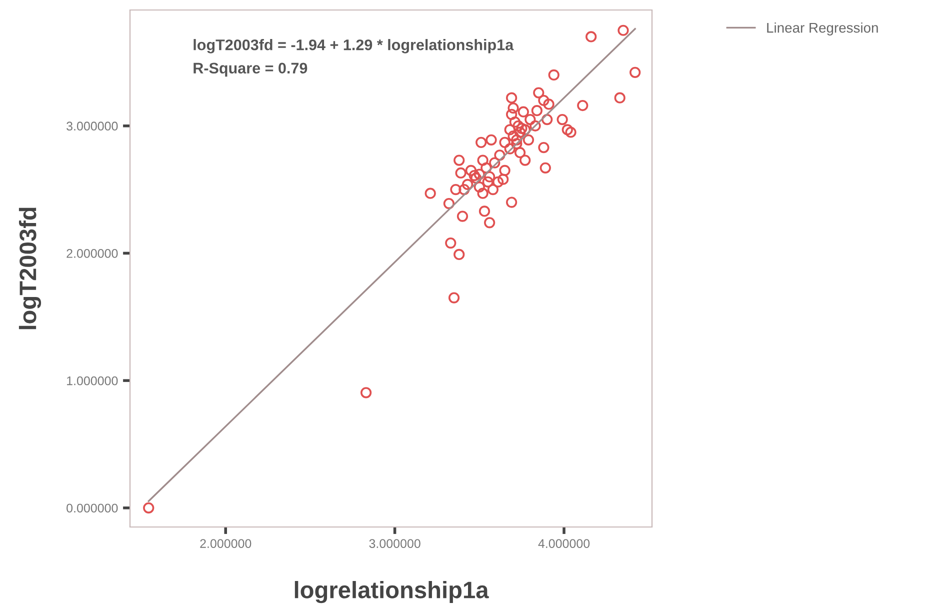 Image resolution: width=931 pixels, height=616 pixels. What do you see at coordinates (226, 543) in the screenshot?
I see `x-tick-label: 2.000000` at bounding box center [226, 543].